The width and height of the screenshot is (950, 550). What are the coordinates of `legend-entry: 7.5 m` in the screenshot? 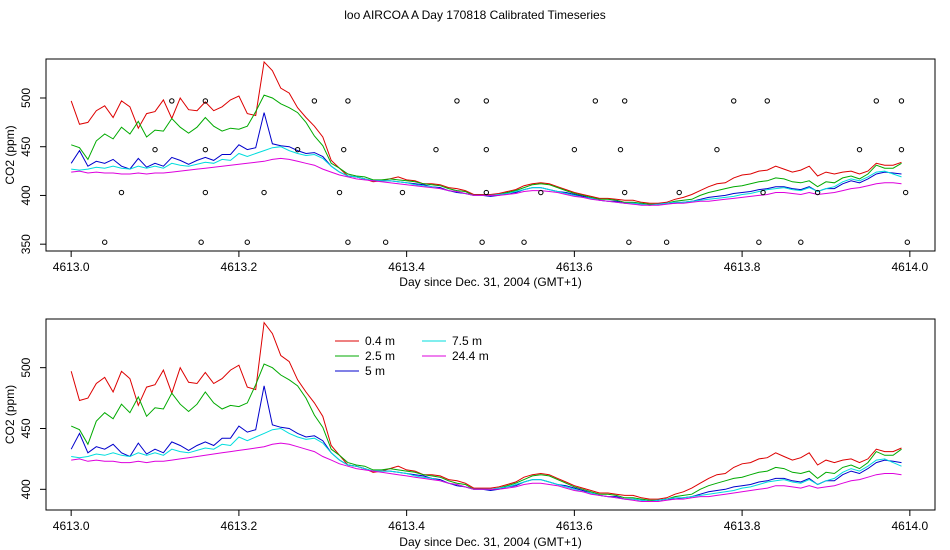 It's located at (467, 341).